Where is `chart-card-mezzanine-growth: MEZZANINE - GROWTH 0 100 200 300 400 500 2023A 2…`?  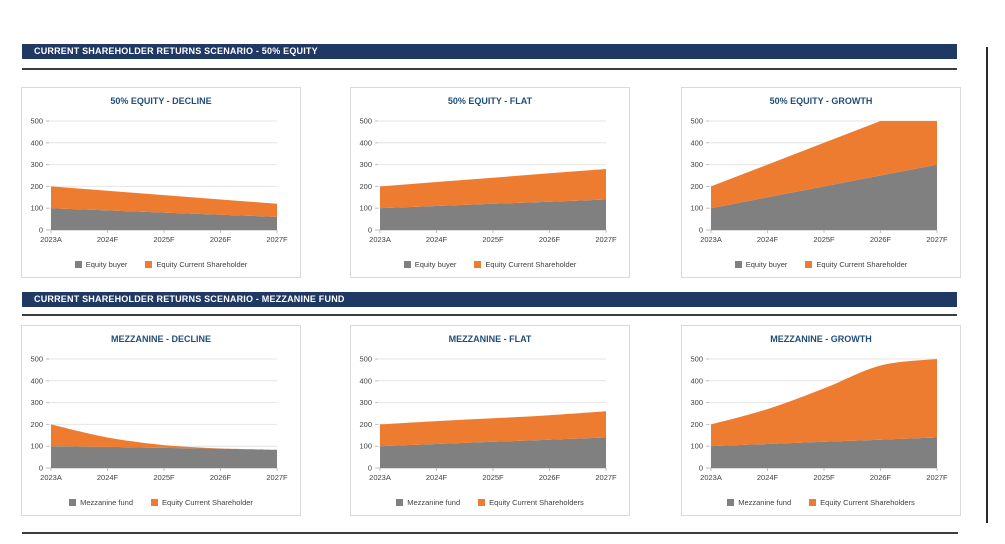
chart-card-mezzanine-growth: MEZZANINE - GROWTH 0 100 200 300 400 500 2023A 2… is located at coordinates (821, 420).